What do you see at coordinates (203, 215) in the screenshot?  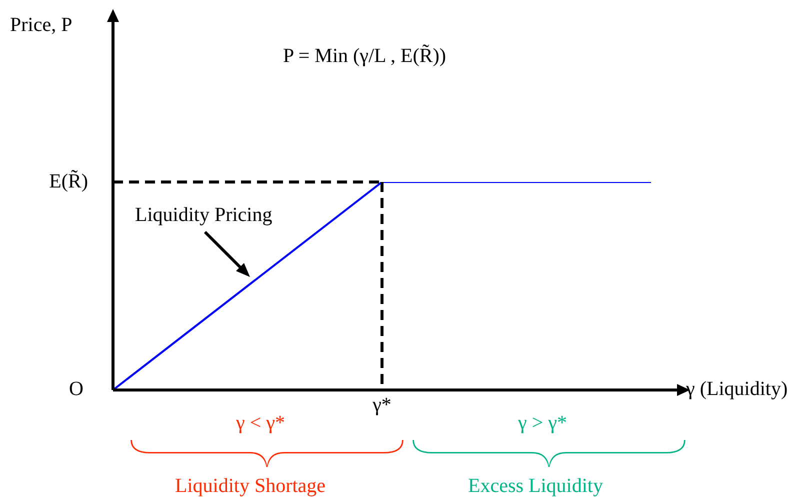 I see `annotation: Liquidity Pricing` at bounding box center [203, 215].